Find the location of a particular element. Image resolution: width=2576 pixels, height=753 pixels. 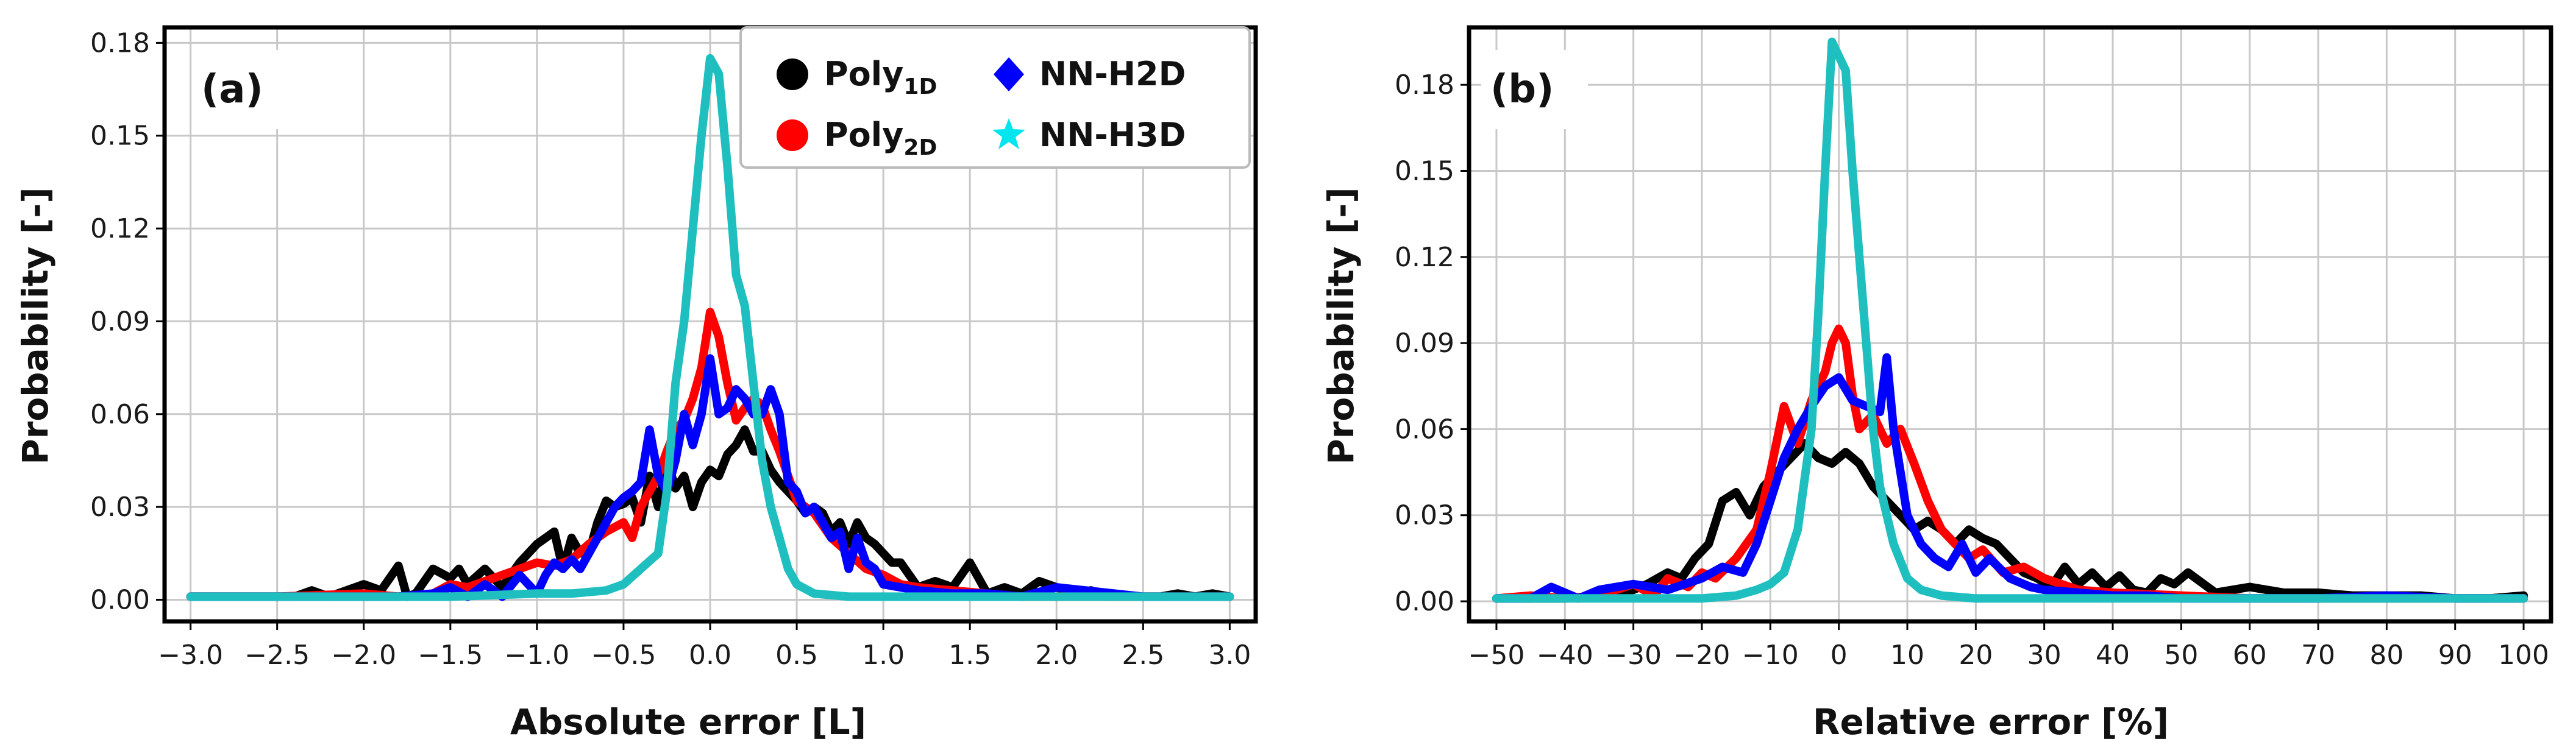

panel-a-x-tick-label-9: 1.5 is located at coordinates (969, 655).